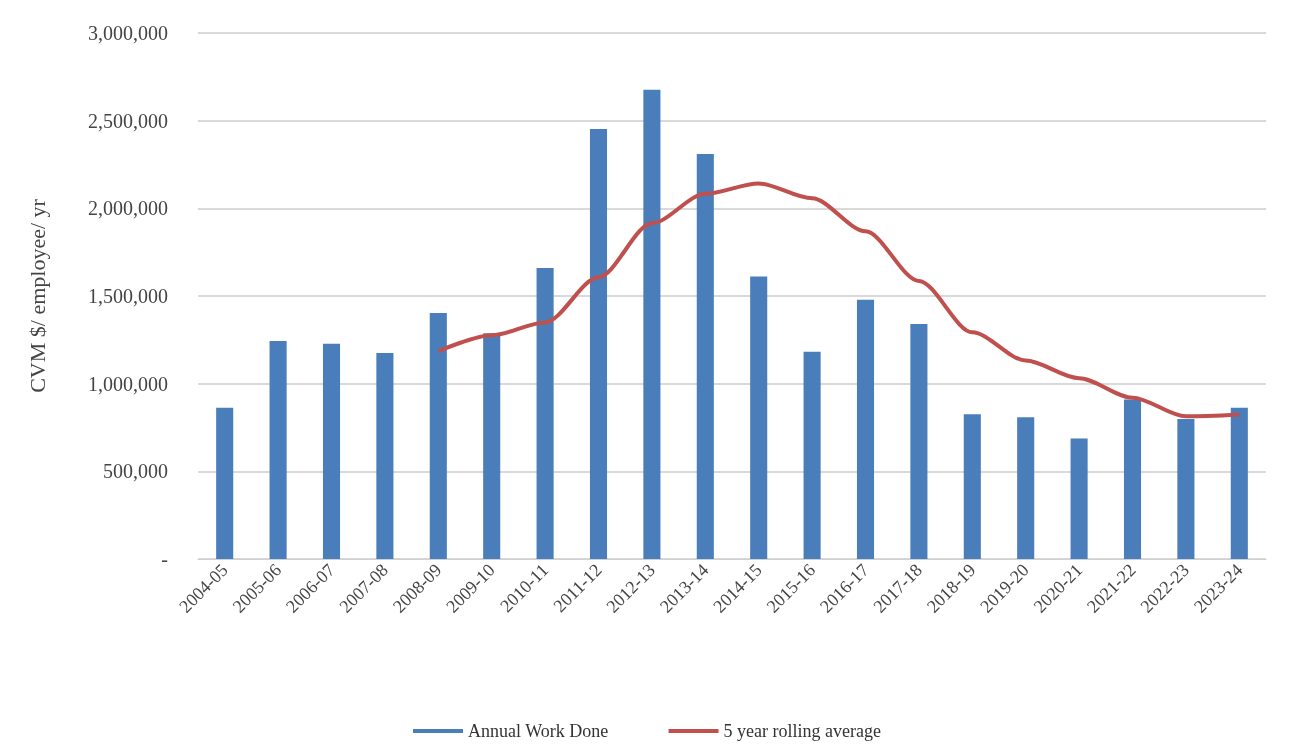 This screenshot has height=753, width=1294. Describe the element at coordinates (128, 33) in the screenshot. I see `y-tick-label: 3,000,000` at that location.